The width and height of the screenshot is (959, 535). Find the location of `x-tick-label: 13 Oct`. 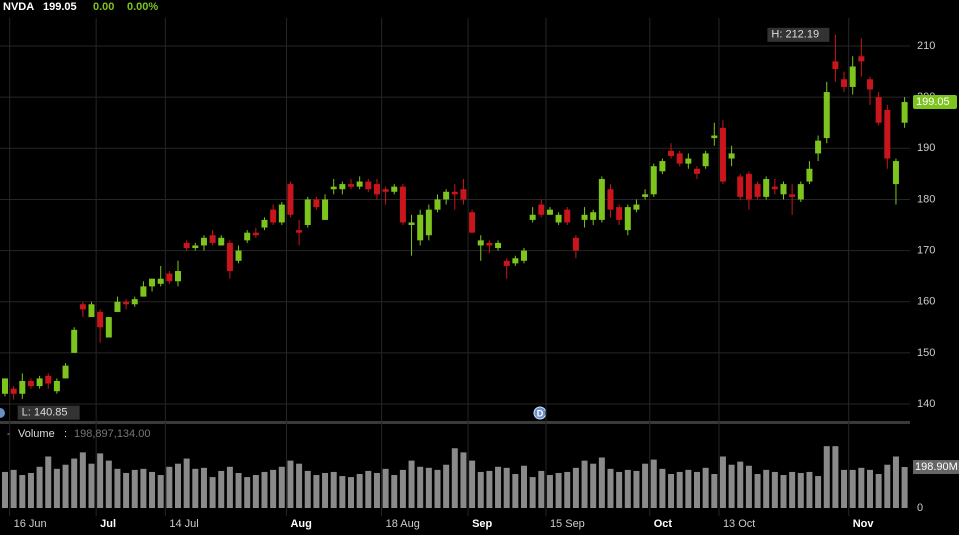

x-tick-label: 13 Oct is located at coordinates (739, 524).